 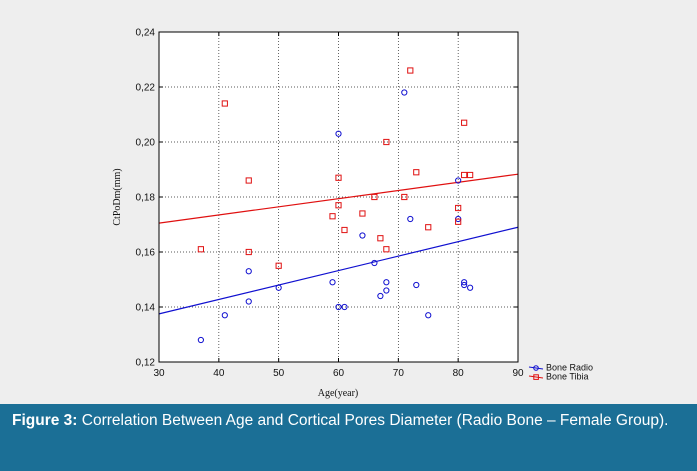 I want to click on x-tick-label: 40, so click(x=219, y=373).